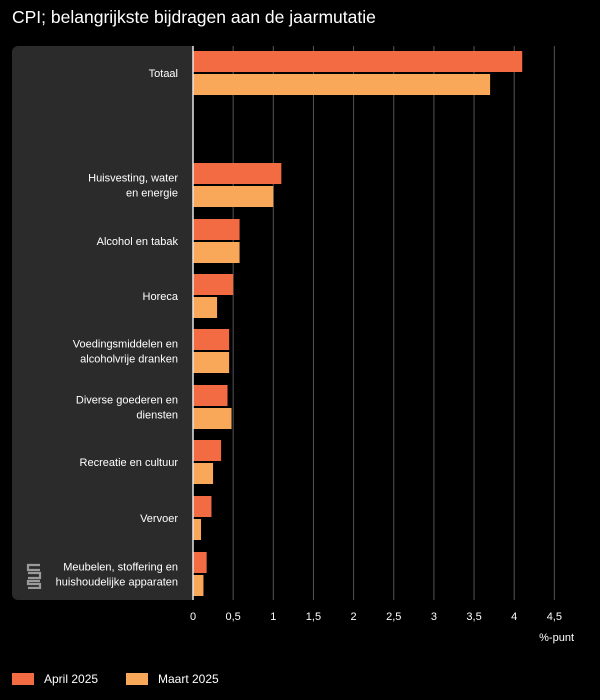  I want to click on x-axis-title: %-punt, so click(556, 638).